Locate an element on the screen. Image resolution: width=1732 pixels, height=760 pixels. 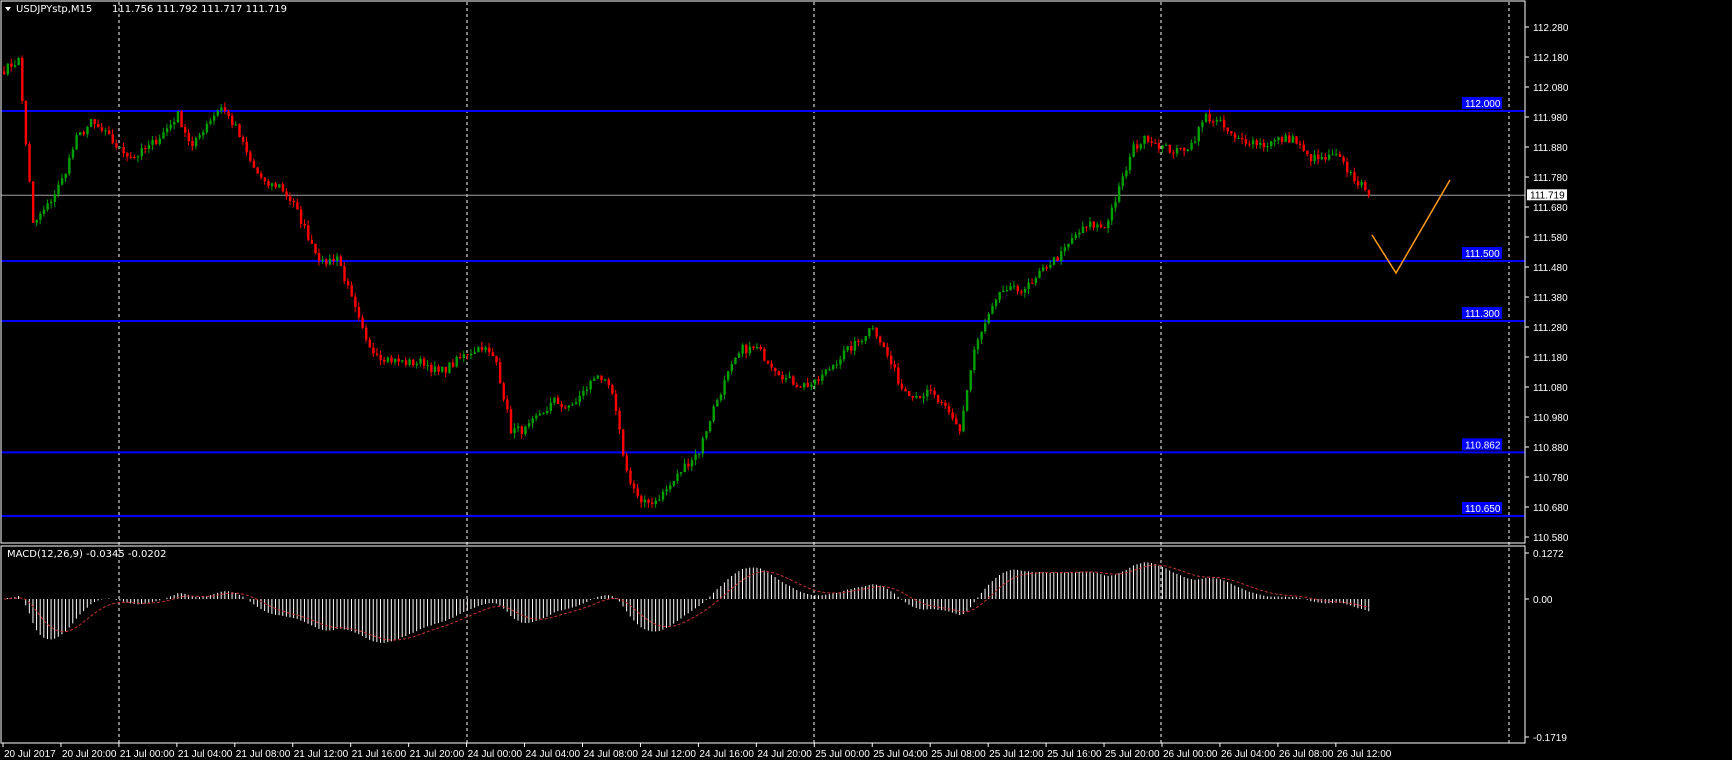
time-tick-label: 24 Jul 08:00 is located at coordinates (611, 754).